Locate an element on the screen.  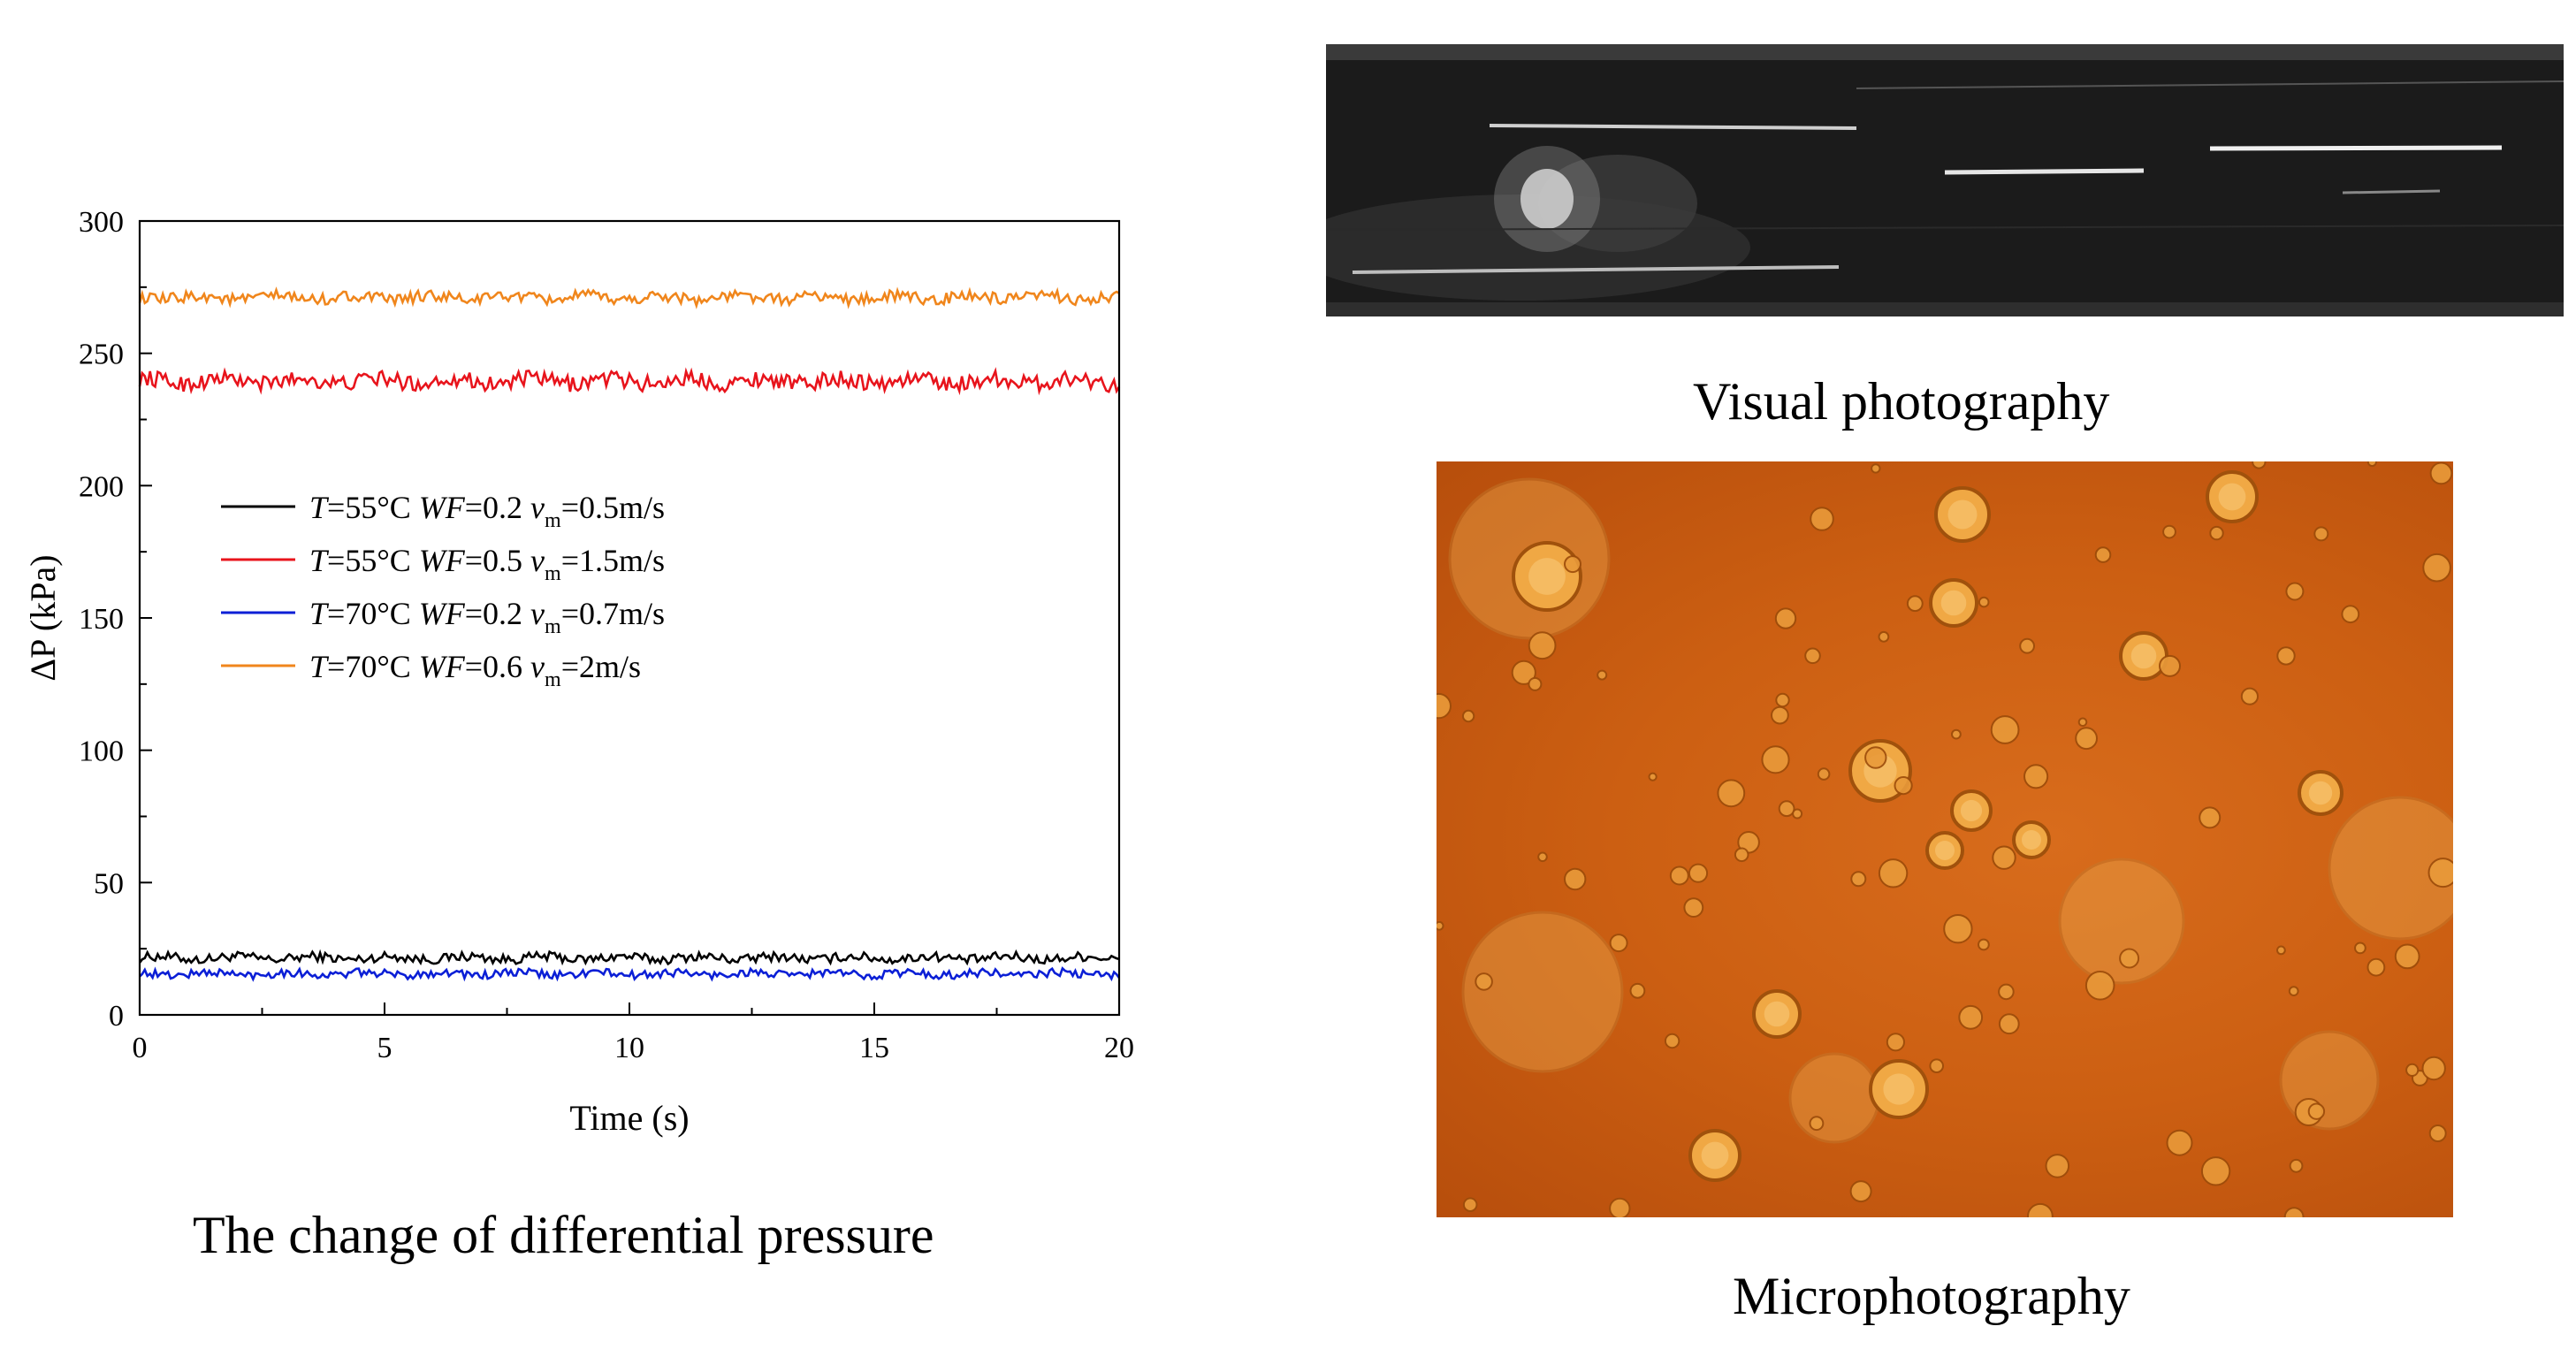
y-tick-label: 200 is located at coordinates (101, 486).